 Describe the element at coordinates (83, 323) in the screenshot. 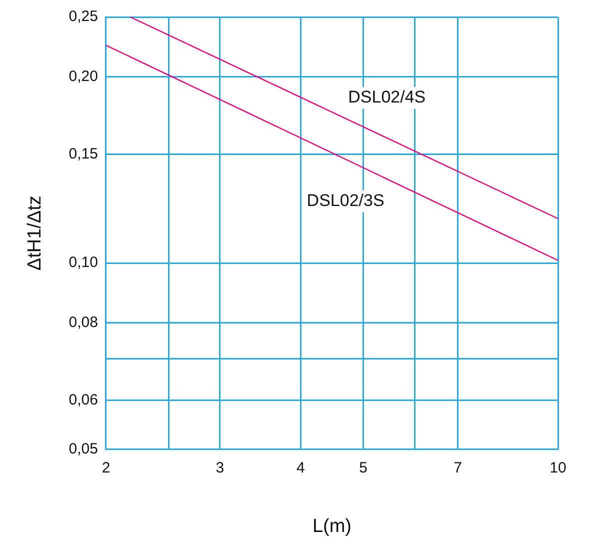

I see `y-tick-label: 0,08` at that location.